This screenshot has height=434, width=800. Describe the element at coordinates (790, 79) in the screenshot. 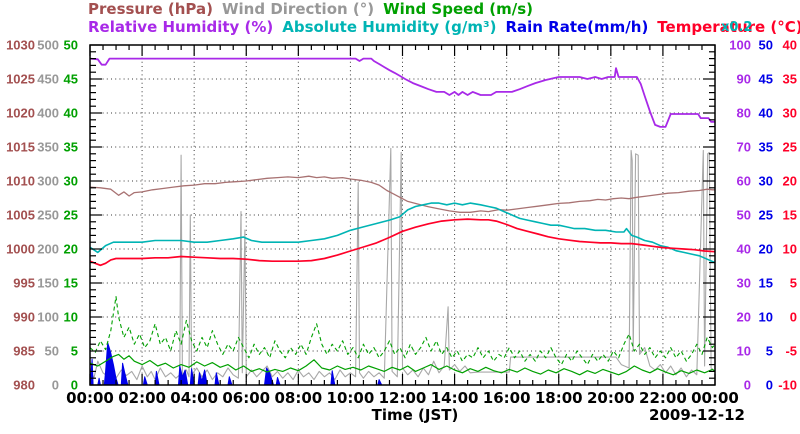

I see `ytick-temperature: 35` at that location.